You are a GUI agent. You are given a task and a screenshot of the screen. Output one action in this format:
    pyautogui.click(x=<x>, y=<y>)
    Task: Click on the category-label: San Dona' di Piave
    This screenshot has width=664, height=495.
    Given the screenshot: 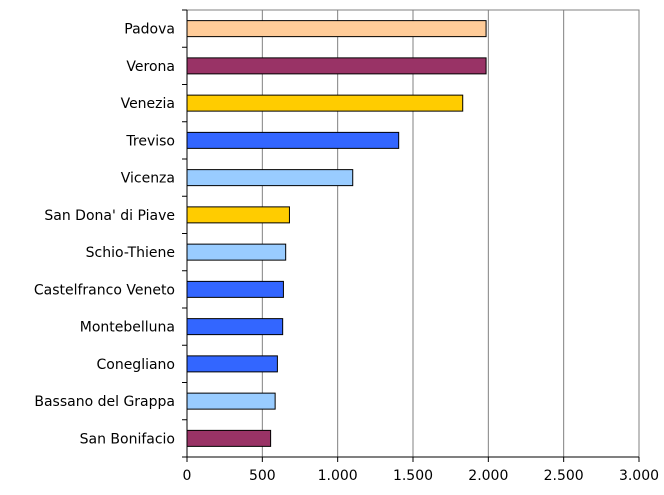 What is the action you would take?
    pyautogui.click(x=109, y=216)
    